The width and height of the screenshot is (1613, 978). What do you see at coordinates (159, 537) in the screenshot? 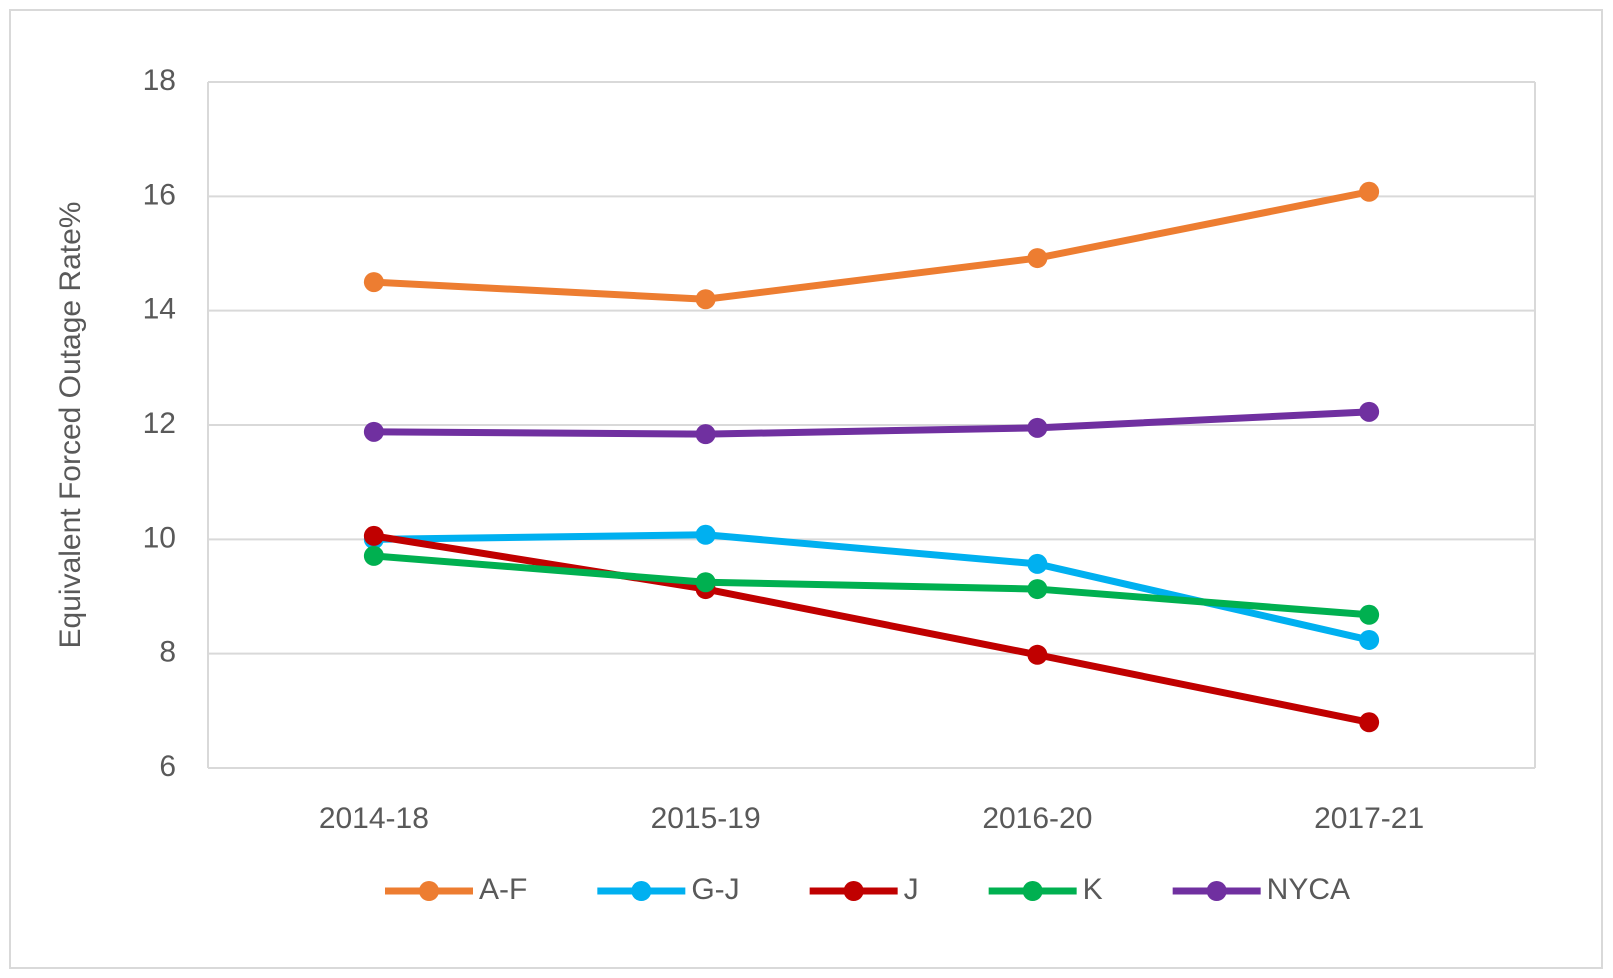
I see `y-tick-label: 10` at bounding box center [159, 537].